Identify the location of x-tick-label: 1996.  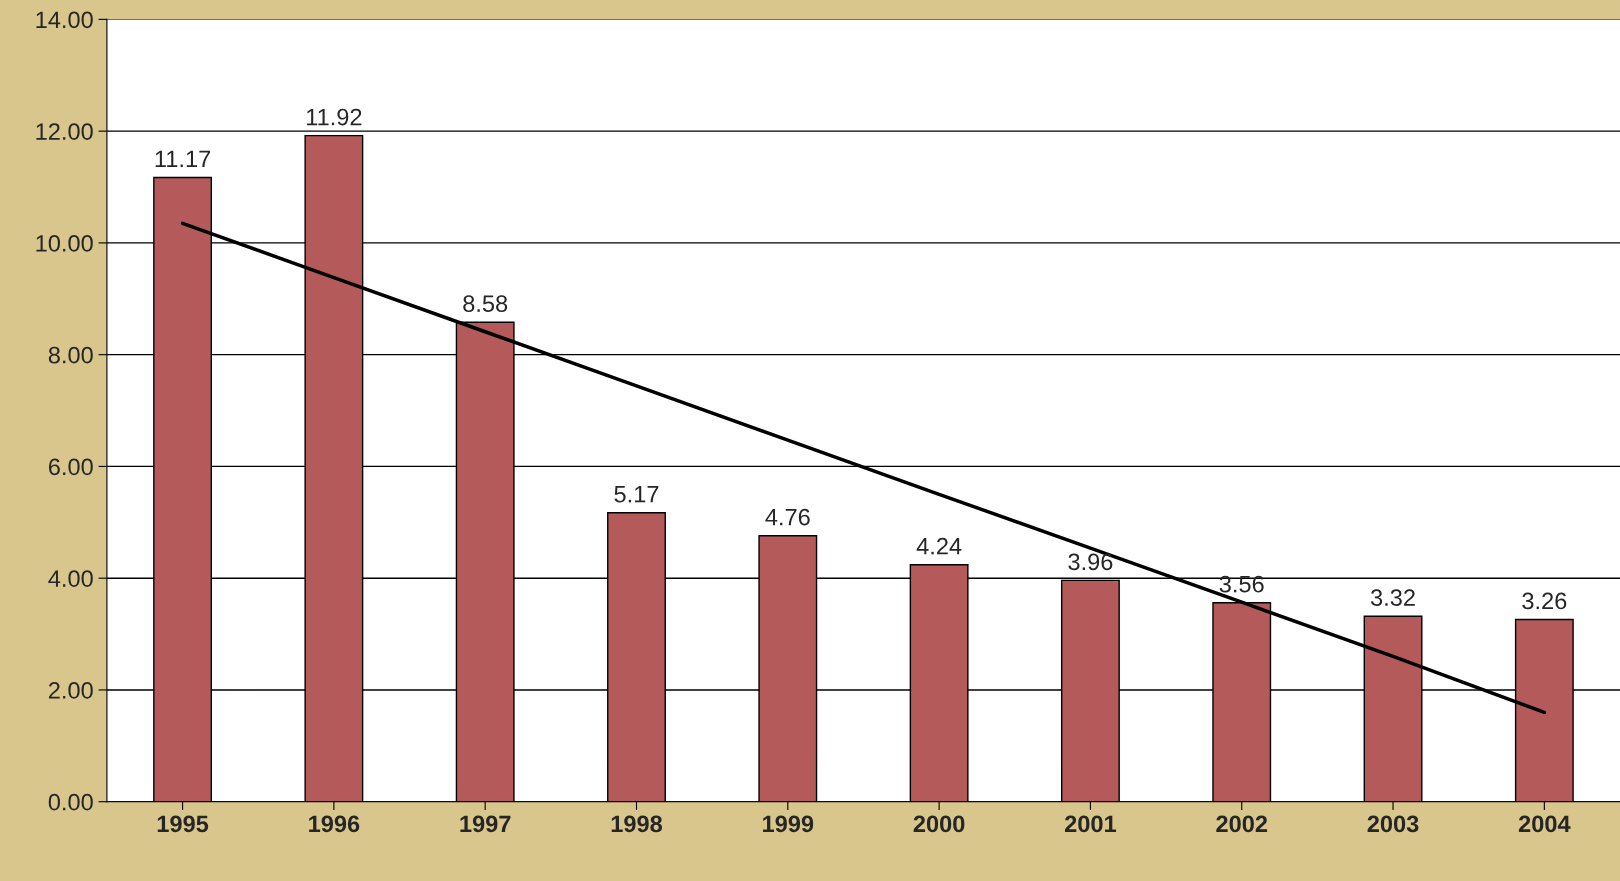
(334, 824).